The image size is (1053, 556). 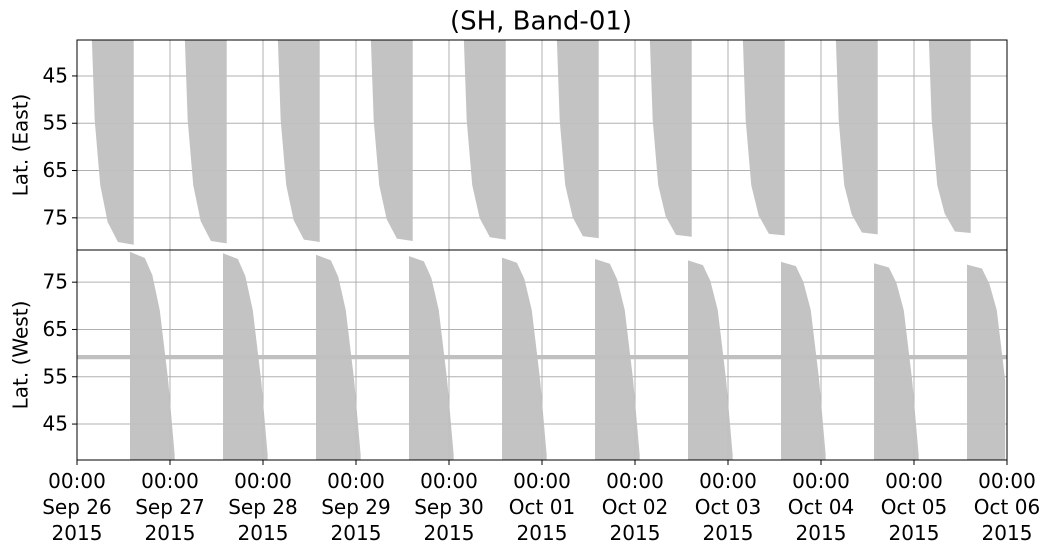 What do you see at coordinates (542, 507) in the screenshot?
I see `x-tick-label: 00:00 Oct 01 2015` at bounding box center [542, 507].